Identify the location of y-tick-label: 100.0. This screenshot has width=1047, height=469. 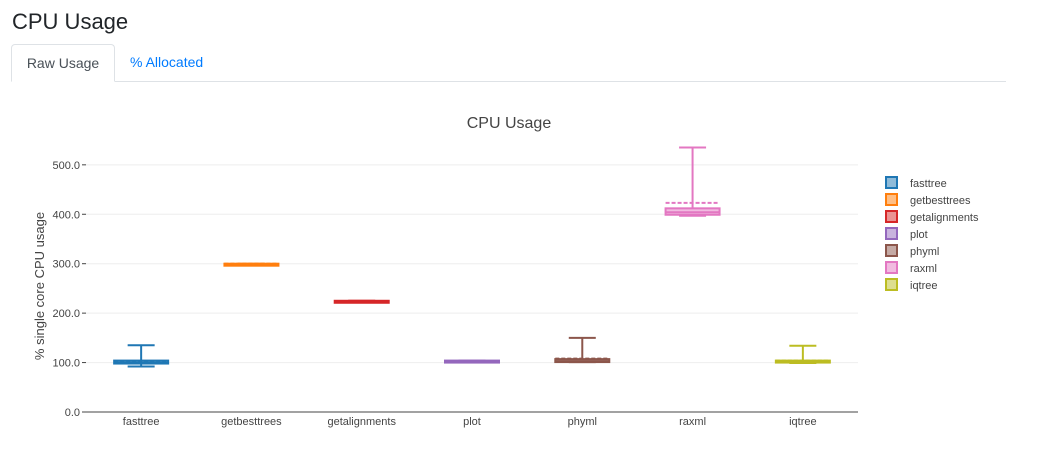
(66, 364).